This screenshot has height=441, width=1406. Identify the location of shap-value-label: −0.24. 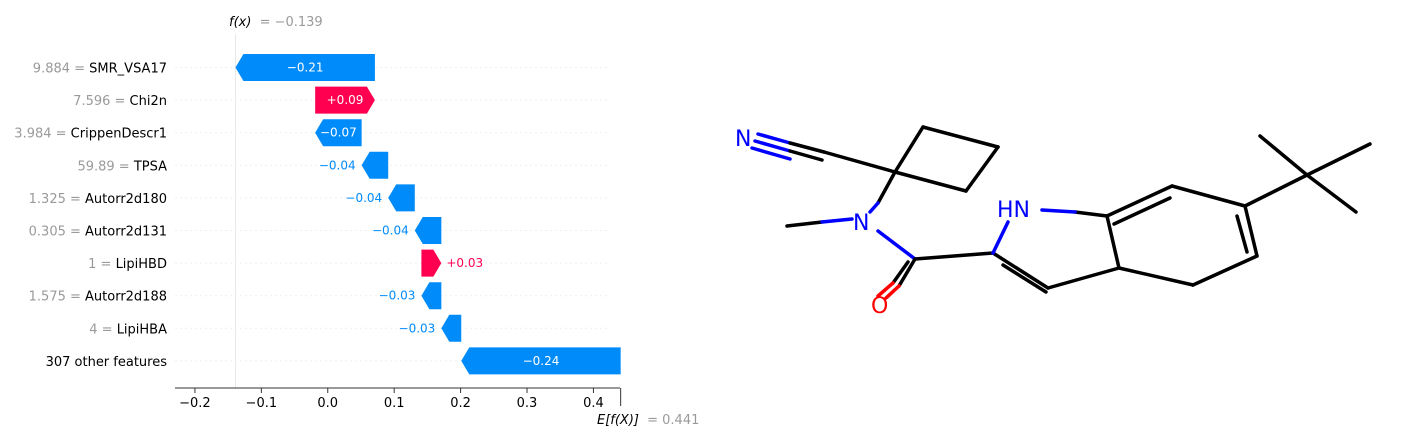
(541, 361).